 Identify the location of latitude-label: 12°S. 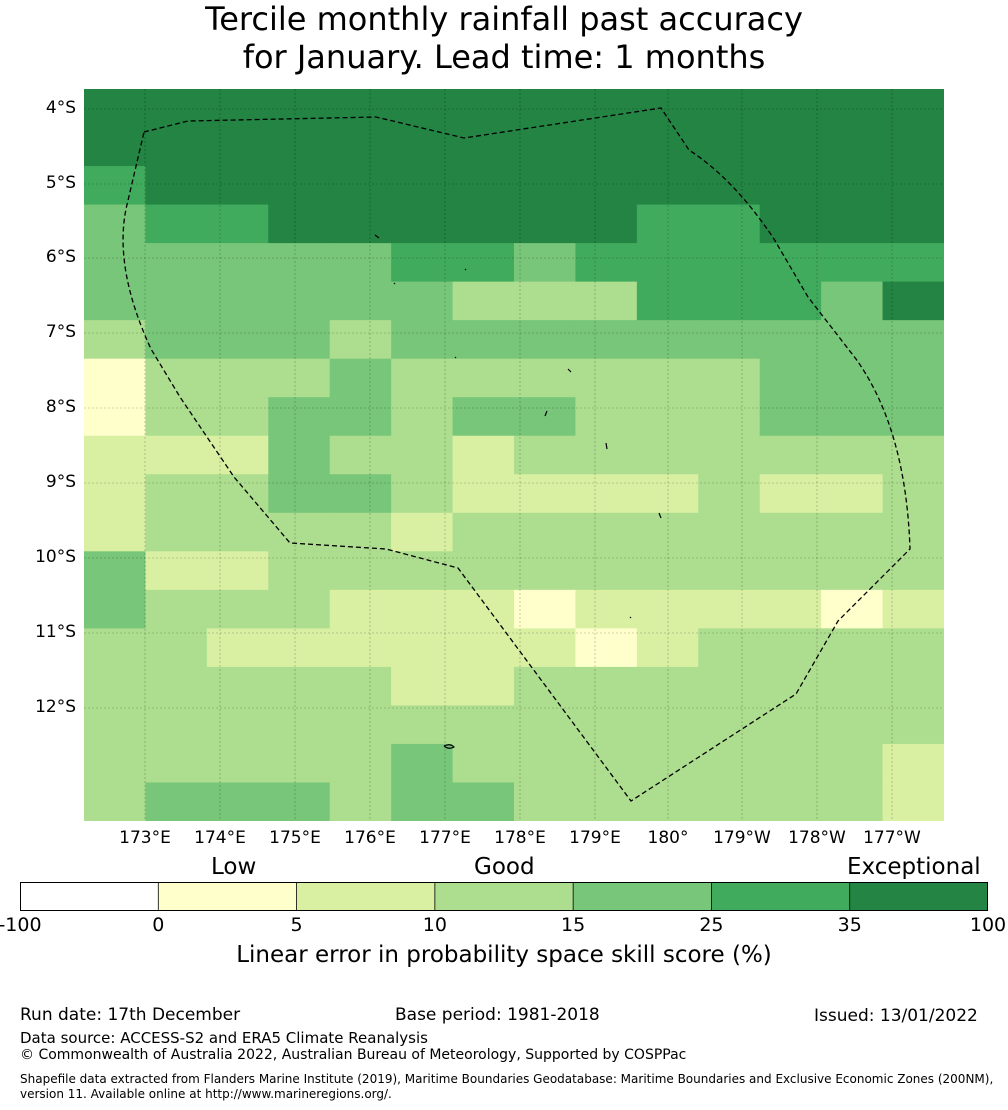
(55, 707).